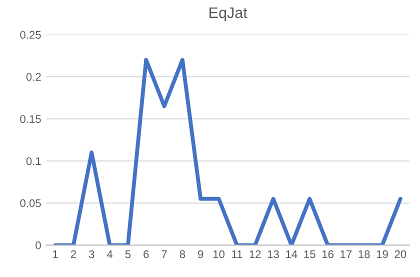 Image resolution: width=420 pixels, height=277 pixels. I want to click on x-tick-label: 16, so click(328, 254).